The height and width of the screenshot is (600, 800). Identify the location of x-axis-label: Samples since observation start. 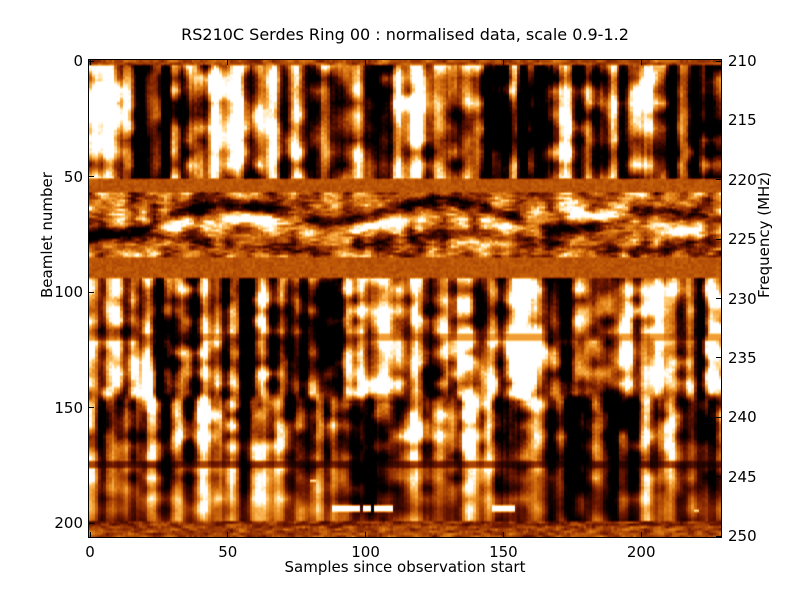
(405, 567).